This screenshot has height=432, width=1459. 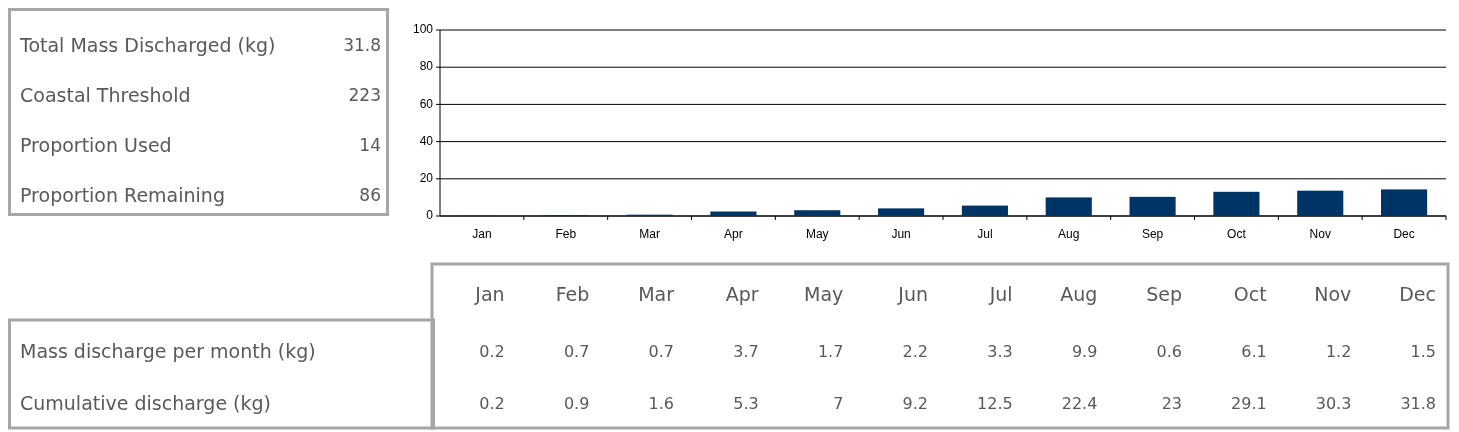 I want to click on category-label: Coastal Threshold, so click(x=105, y=94).